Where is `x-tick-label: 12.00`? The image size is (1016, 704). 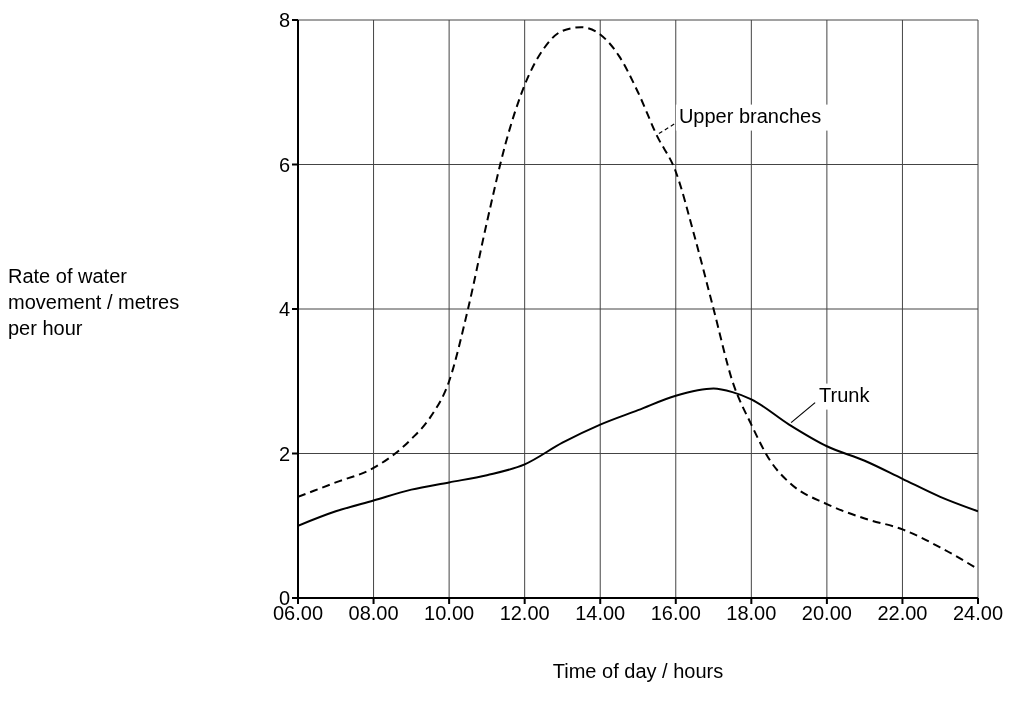
x-tick-label: 12.00 is located at coordinates (524, 613).